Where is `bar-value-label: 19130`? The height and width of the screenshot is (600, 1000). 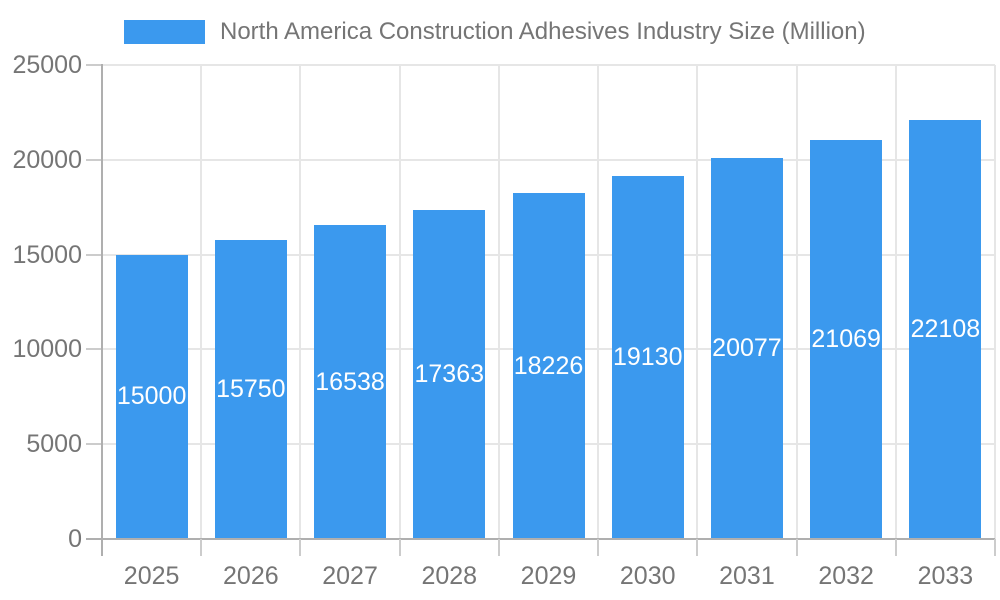 bar-value-label: 19130 is located at coordinates (647, 357).